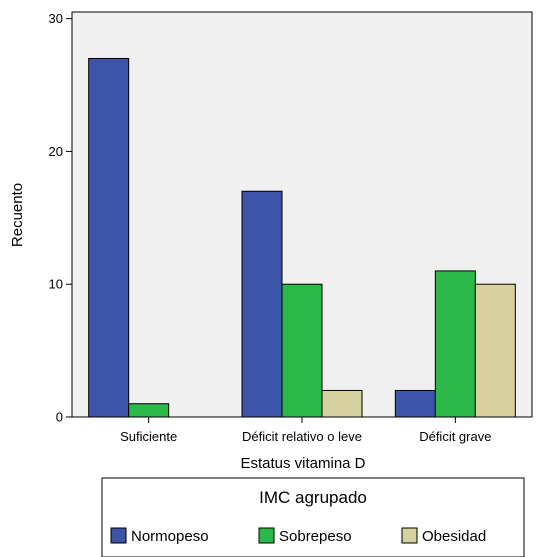 This screenshot has width=539, height=557. I want to click on y-axis: 0 10 20 30, so click(60, 218).